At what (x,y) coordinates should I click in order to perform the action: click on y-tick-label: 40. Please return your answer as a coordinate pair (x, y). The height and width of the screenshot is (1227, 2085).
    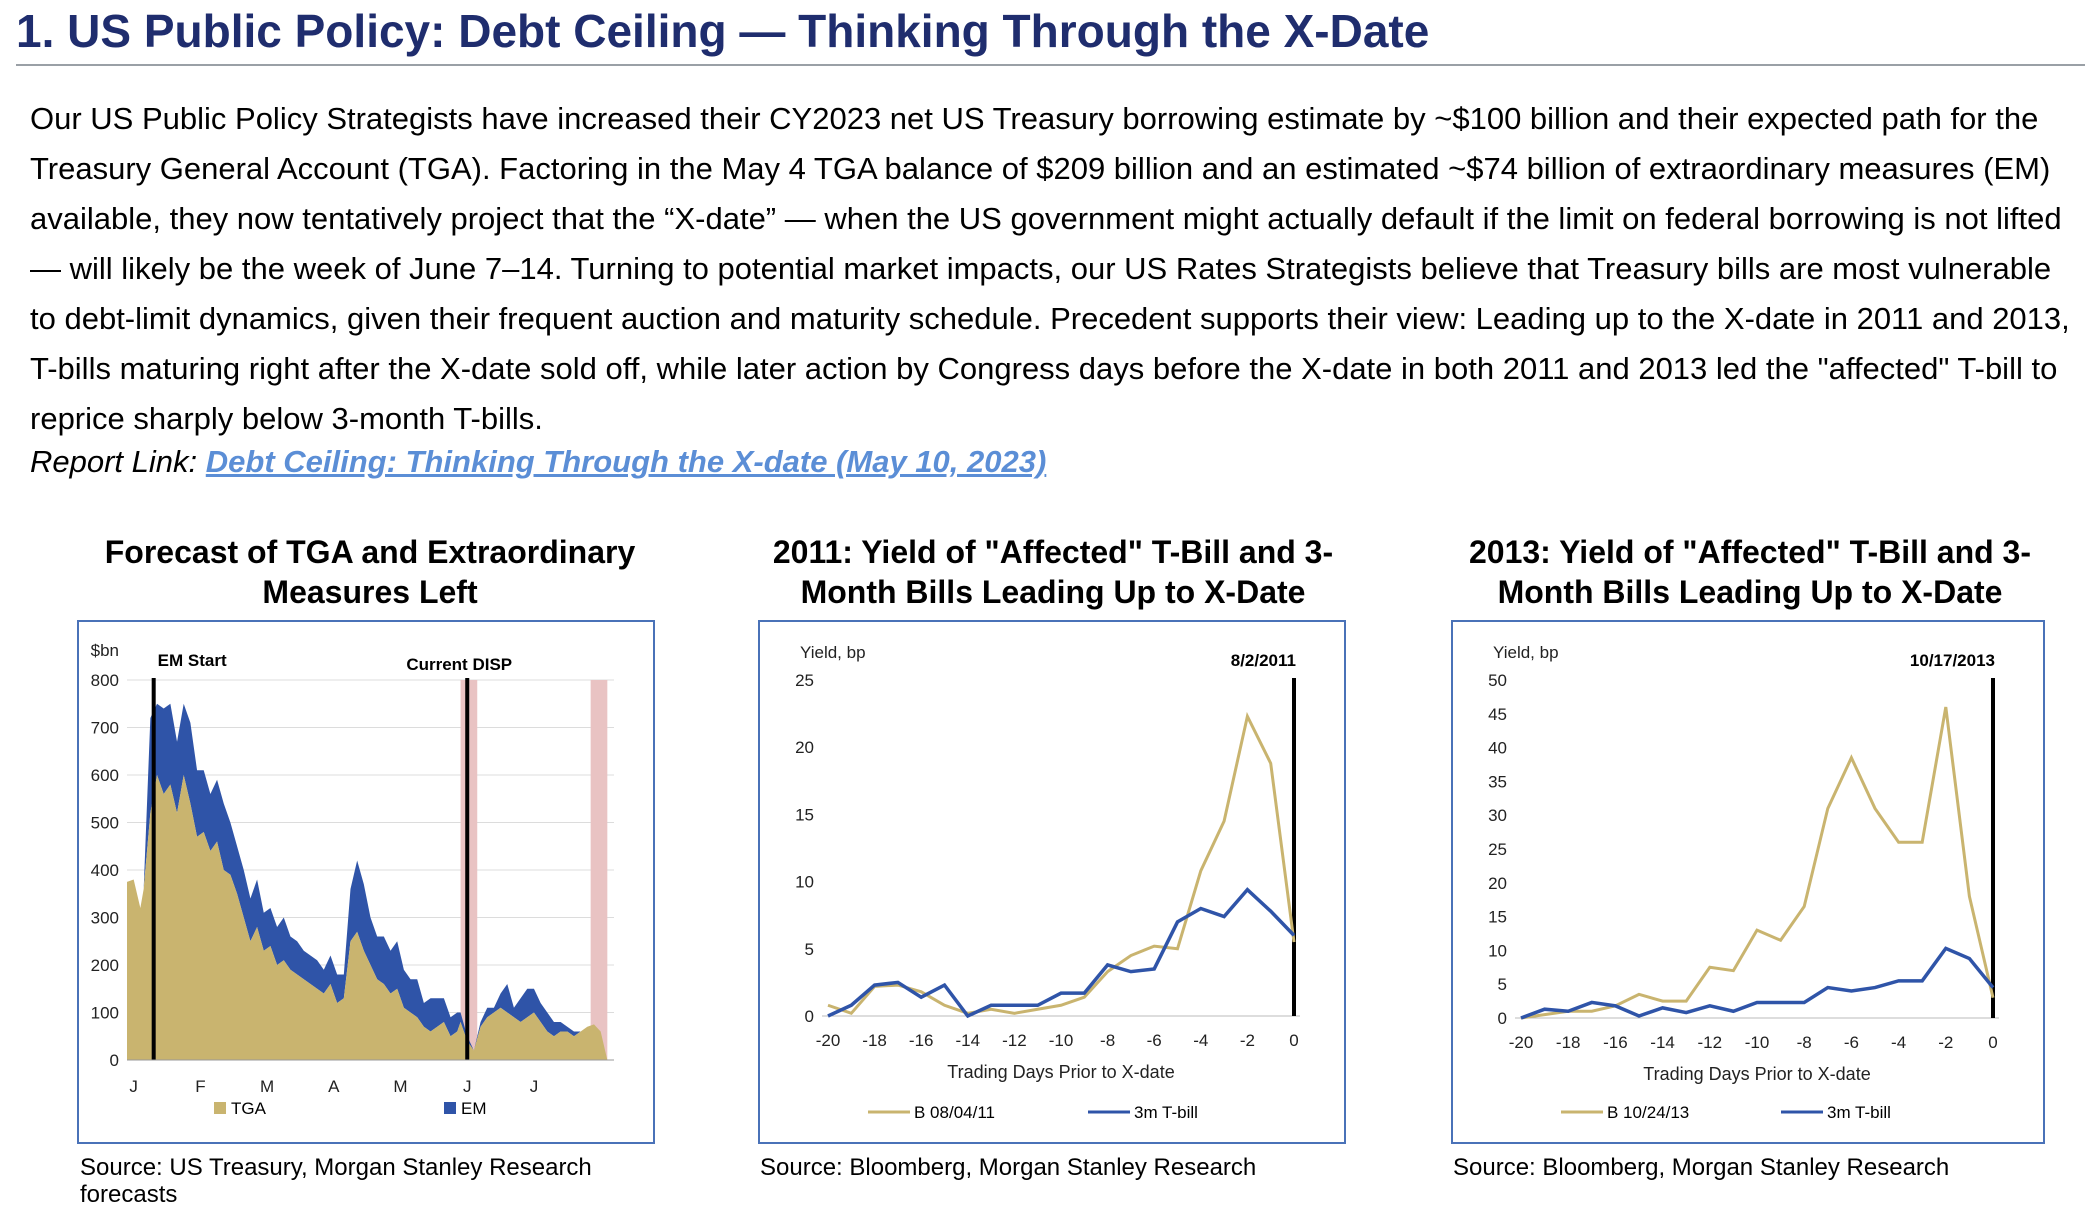
    Looking at the image, I should click on (1497, 748).